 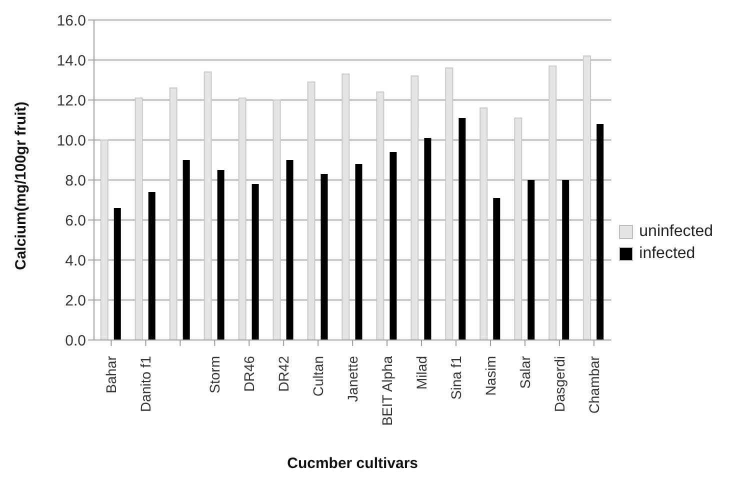 I want to click on y-axis-title: Calcium(mg/100gr fruit), so click(x=21, y=186).